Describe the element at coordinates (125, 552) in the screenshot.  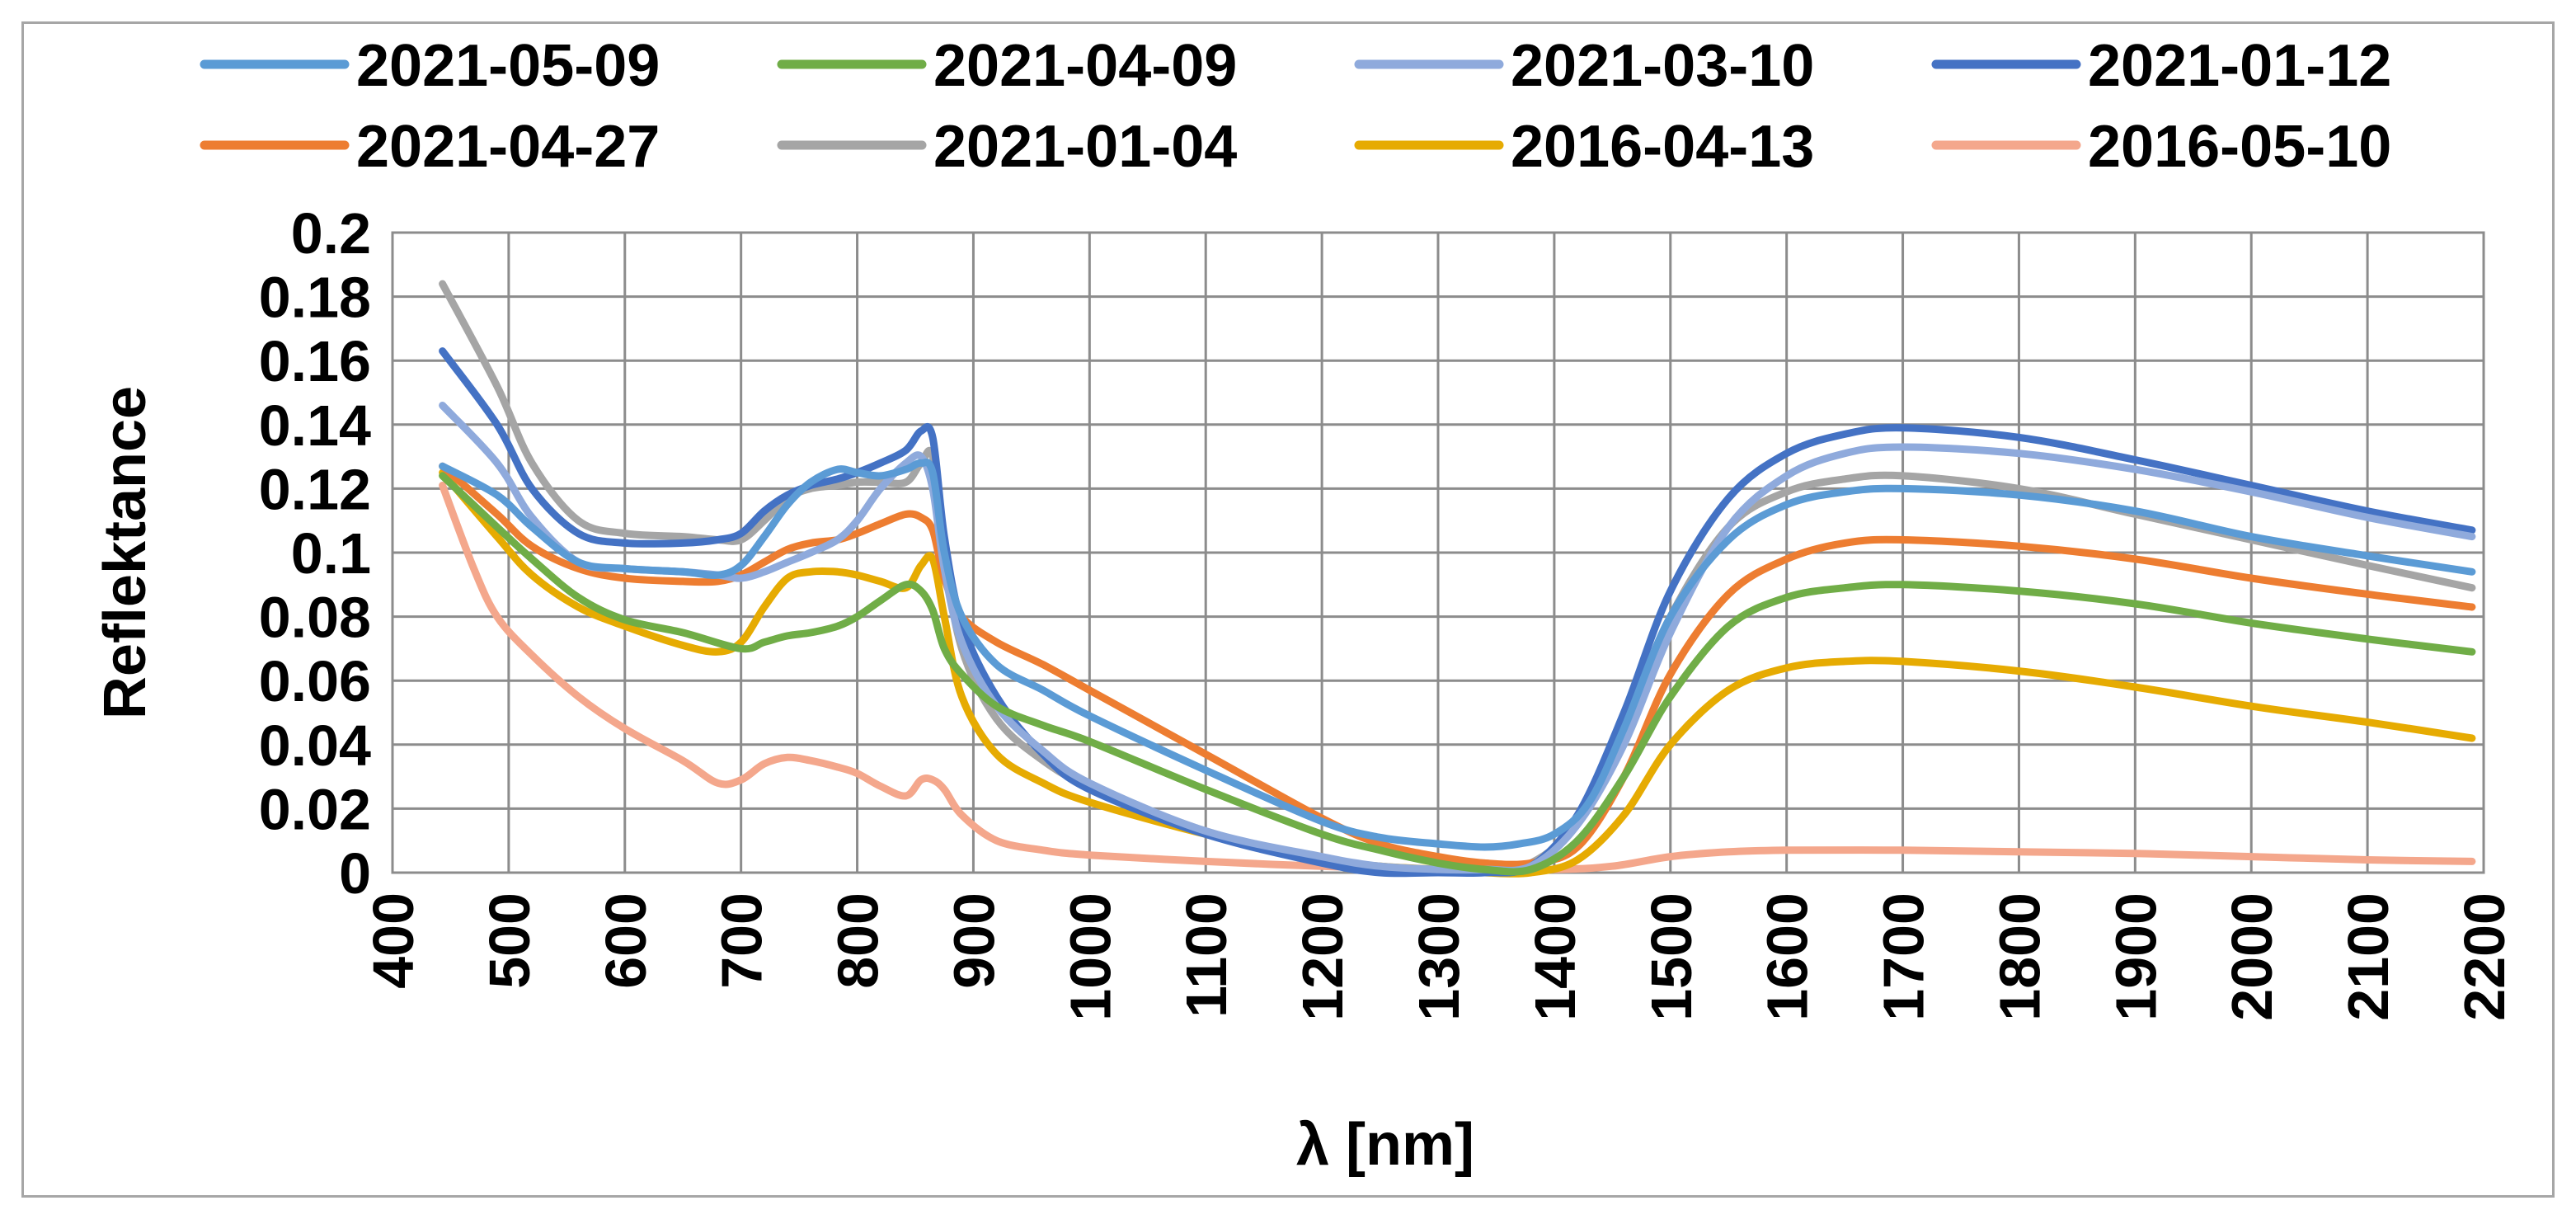
I see `y-axis-title: Reflektance` at that location.